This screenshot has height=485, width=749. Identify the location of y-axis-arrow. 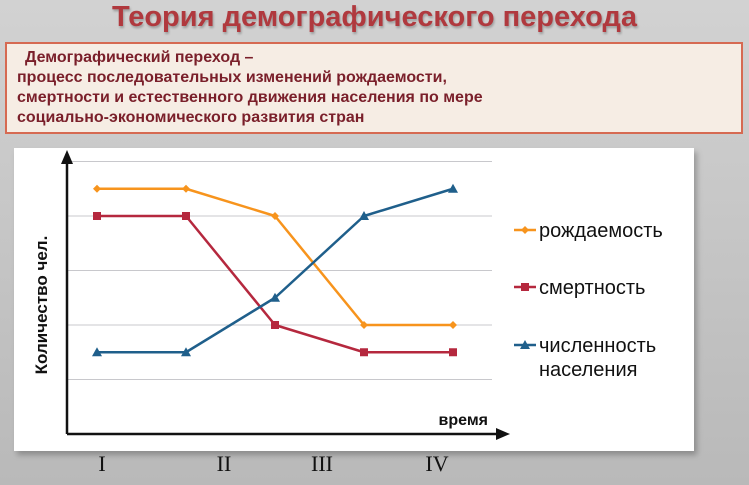
(67, 157).